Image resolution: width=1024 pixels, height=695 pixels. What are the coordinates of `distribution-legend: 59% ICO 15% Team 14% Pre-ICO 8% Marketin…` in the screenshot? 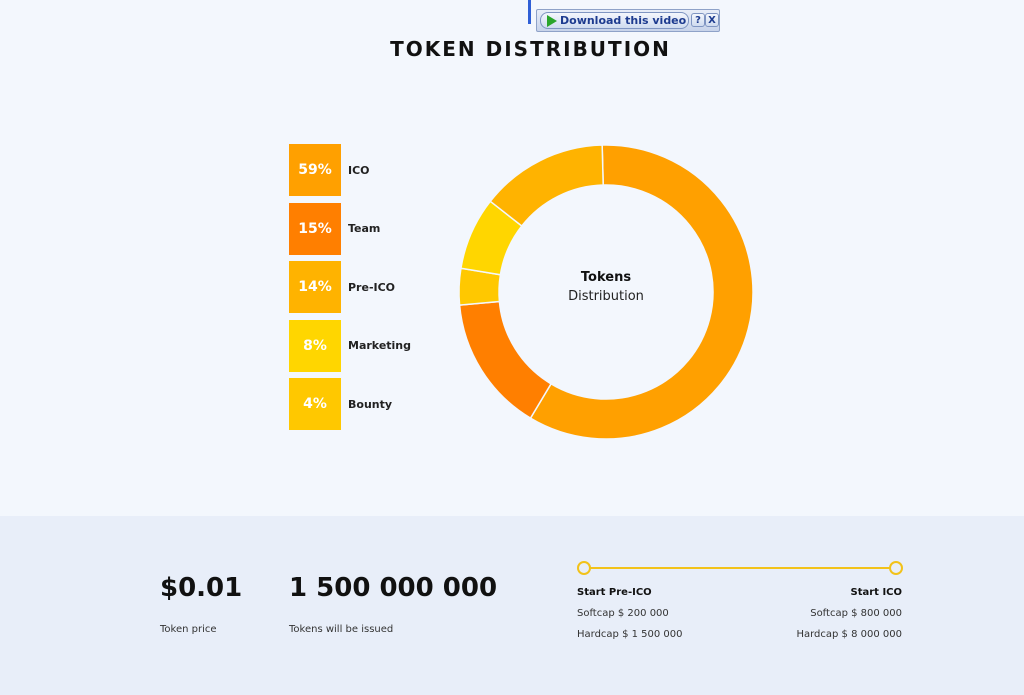 It's located at (350, 290).